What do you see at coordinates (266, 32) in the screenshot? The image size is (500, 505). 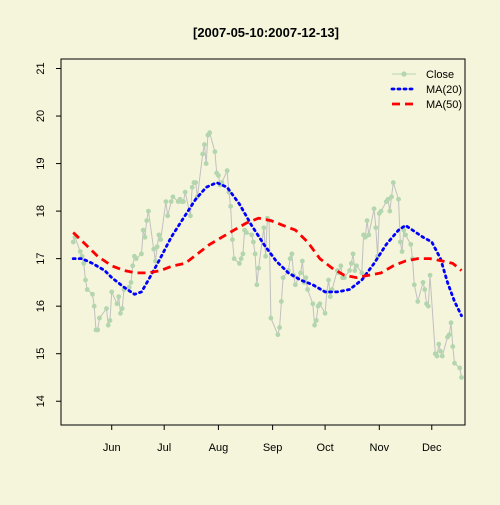 I see `chart-title: [2007-05-10:2007-12-13]` at bounding box center [266, 32].